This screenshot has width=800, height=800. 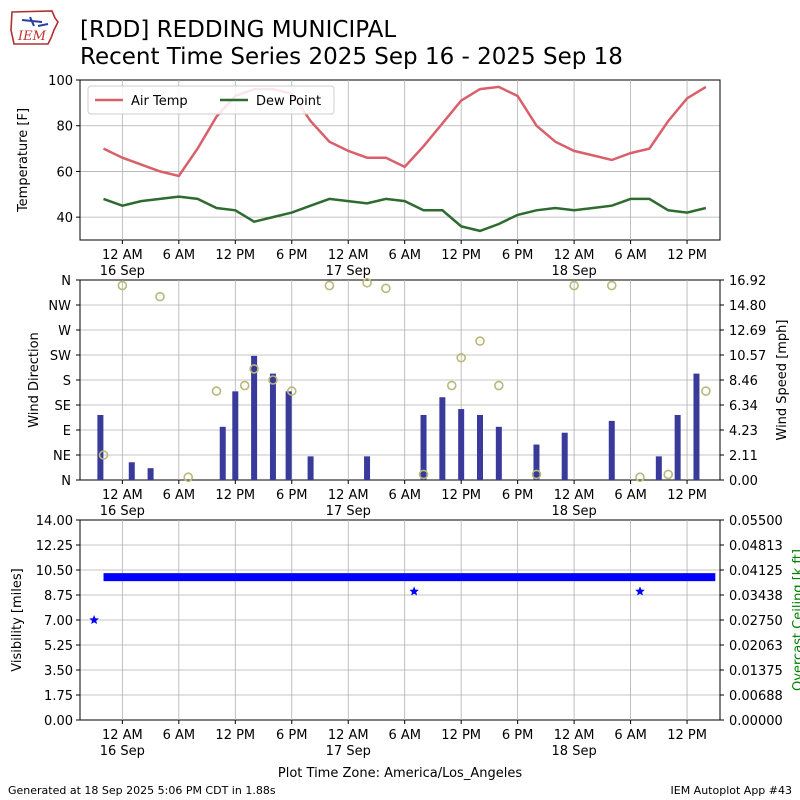 I want to click on temp-y-tick-label: 80, so click(x=64, y=127).